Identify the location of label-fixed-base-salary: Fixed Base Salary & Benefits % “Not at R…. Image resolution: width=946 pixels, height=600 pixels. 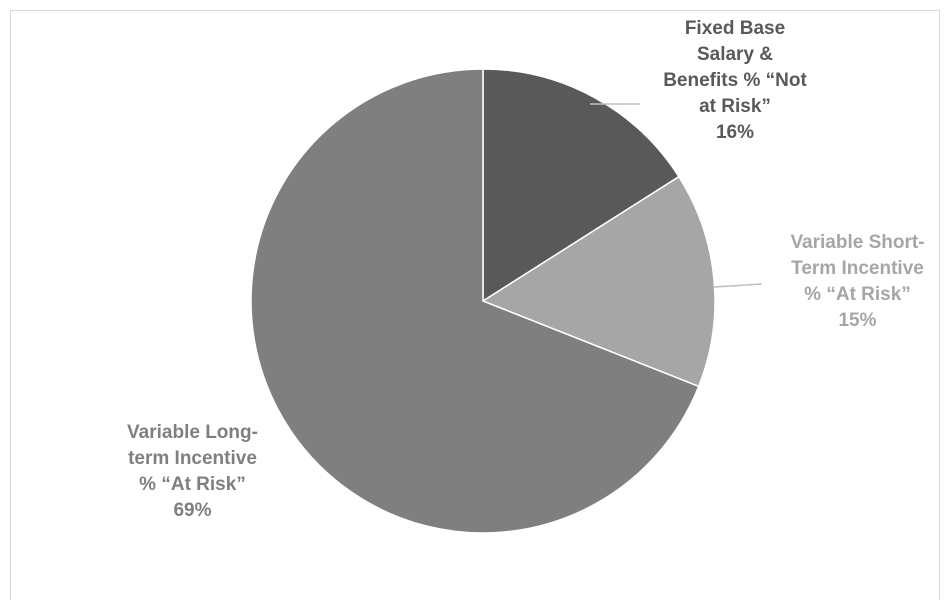
(735, 80).